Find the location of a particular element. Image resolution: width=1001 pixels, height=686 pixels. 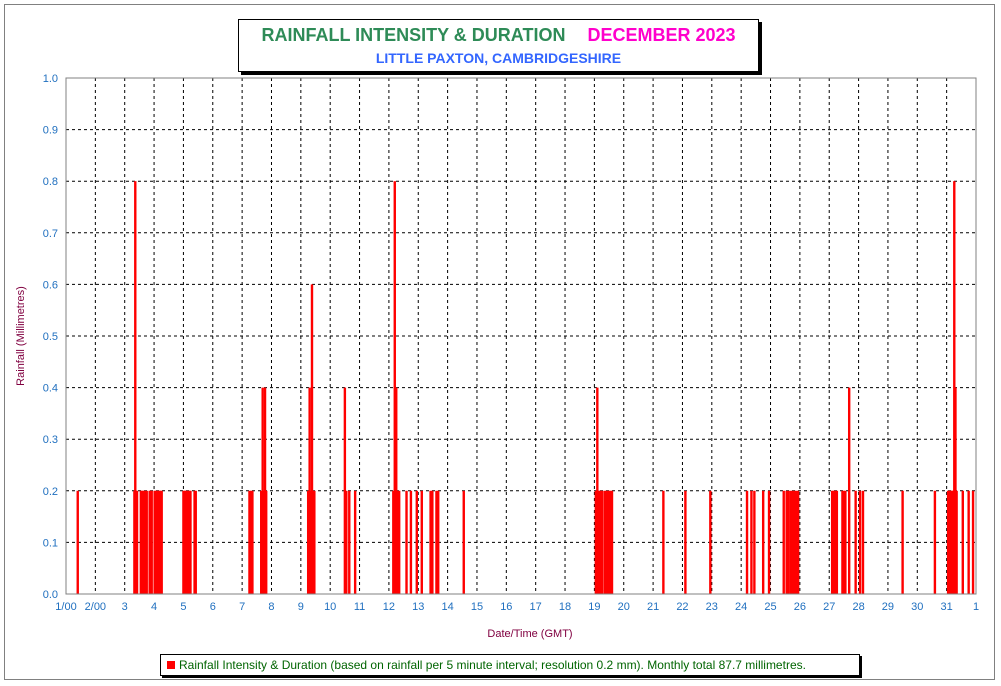

x-axis-title: Date/Time (GMT) is located at coordinates (529, 634).